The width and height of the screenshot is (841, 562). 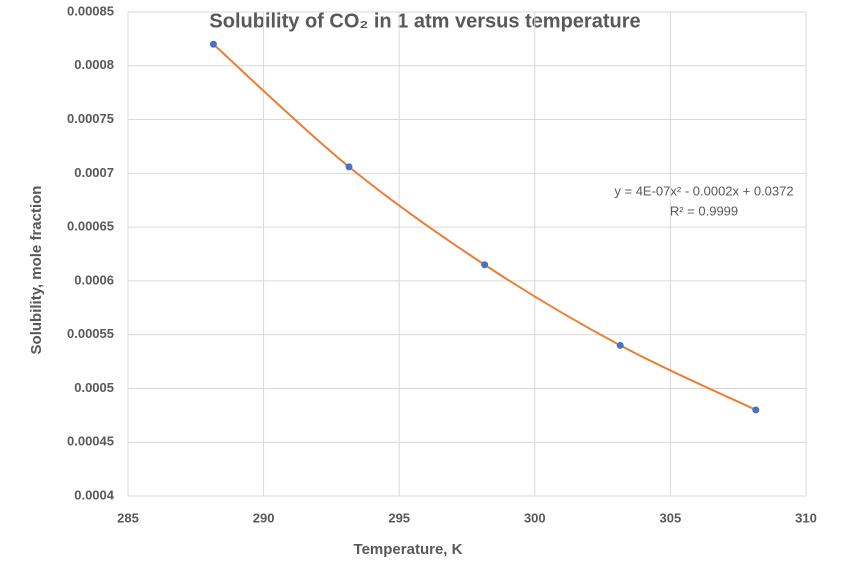 What do you see at coordinates (408, 549) in the screenshot?
I see `x-axis-title: Temperature, K` at bounding box center [408, 549].